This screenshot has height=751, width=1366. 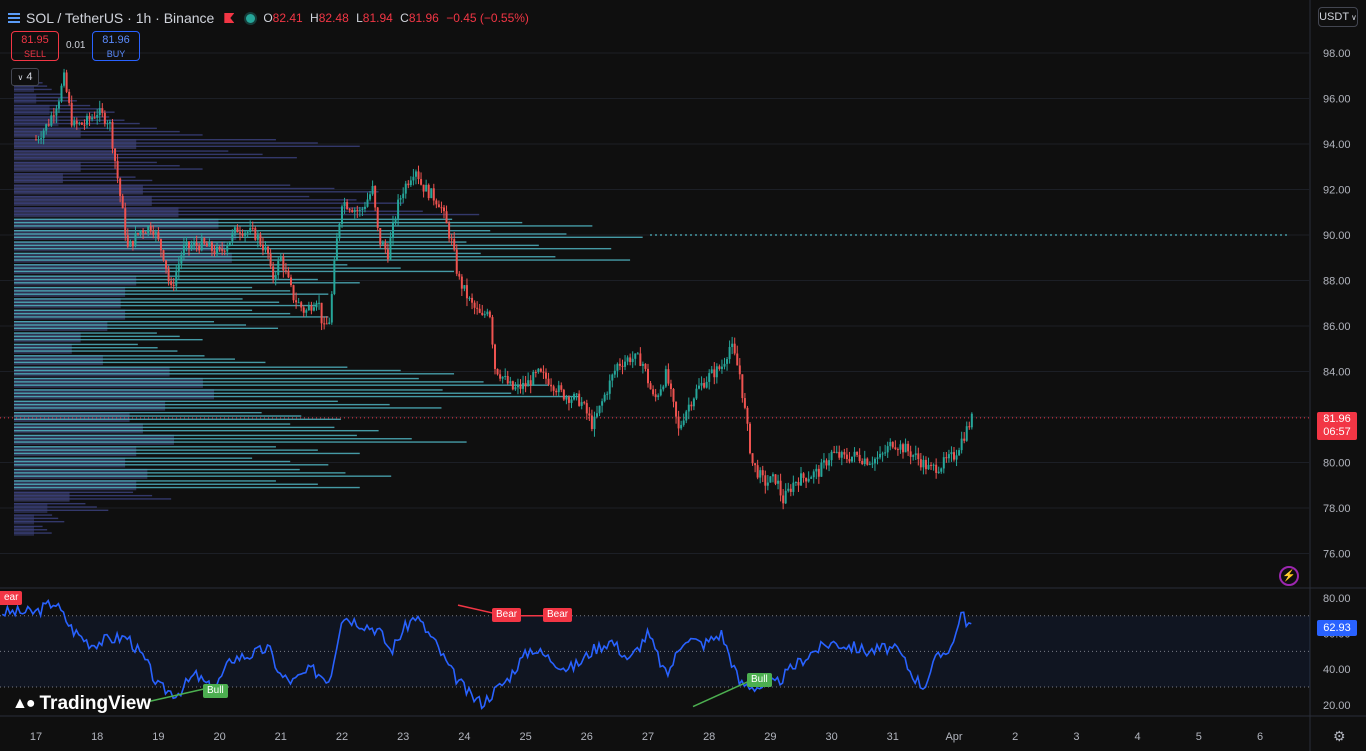 I want to click on sell-button: 81.95 SELL, so click(x=35, y=46).